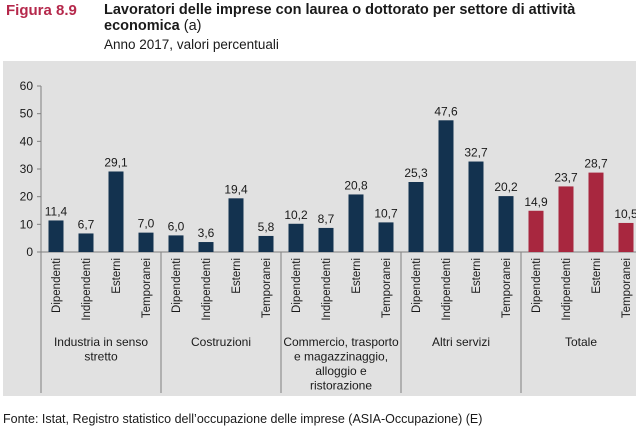 The height and width of the screenshot is (433, 642). What do you see at coordinates (27, 224) in the screenshot?
I see `y-tick-label: 10` at bounding box center [27, 224].